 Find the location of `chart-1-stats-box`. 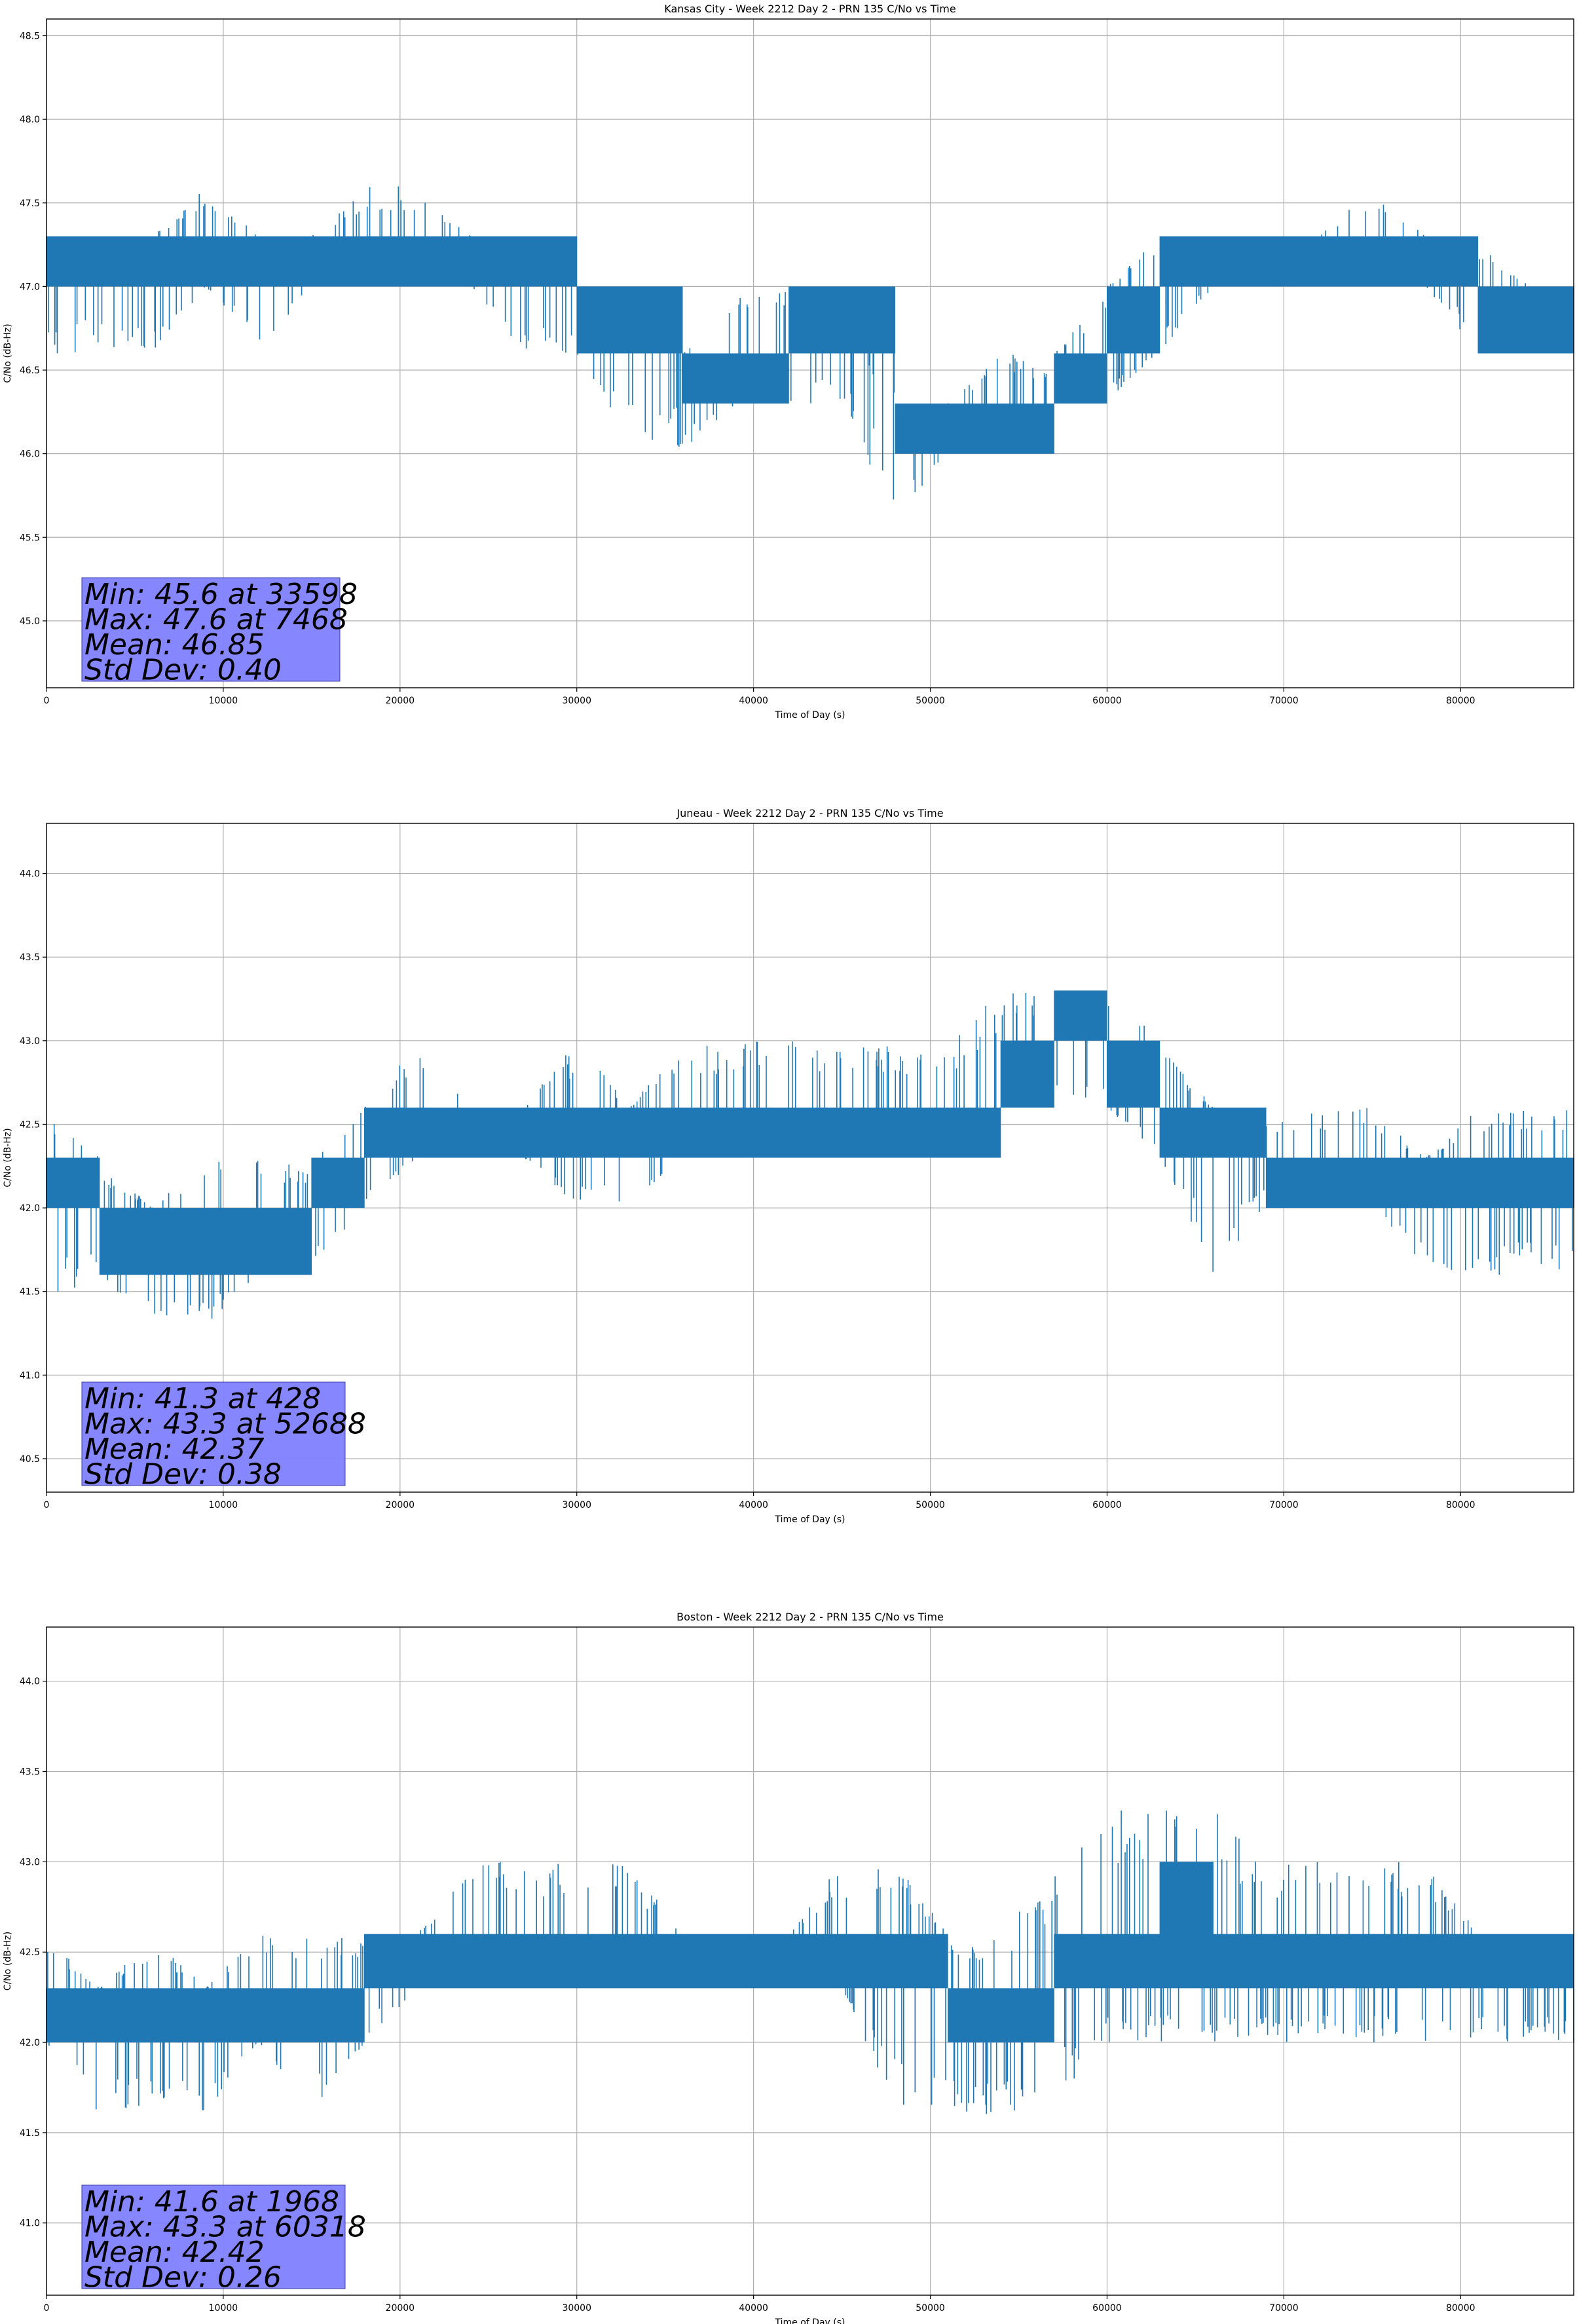

chart-1-stats-box is located at coordinates (211, 629).